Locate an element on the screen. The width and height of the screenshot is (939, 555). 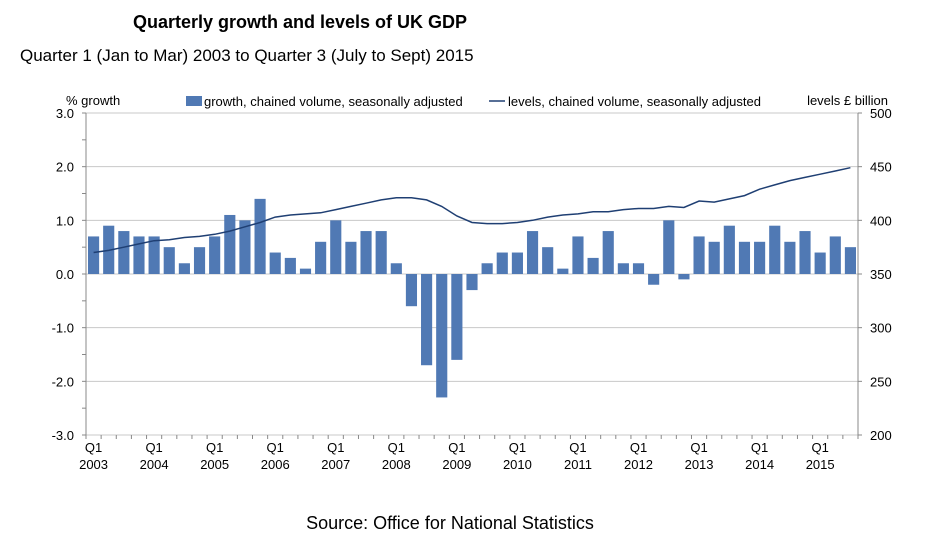
right-tick-label: 200 is located at coordinates (881, 435).